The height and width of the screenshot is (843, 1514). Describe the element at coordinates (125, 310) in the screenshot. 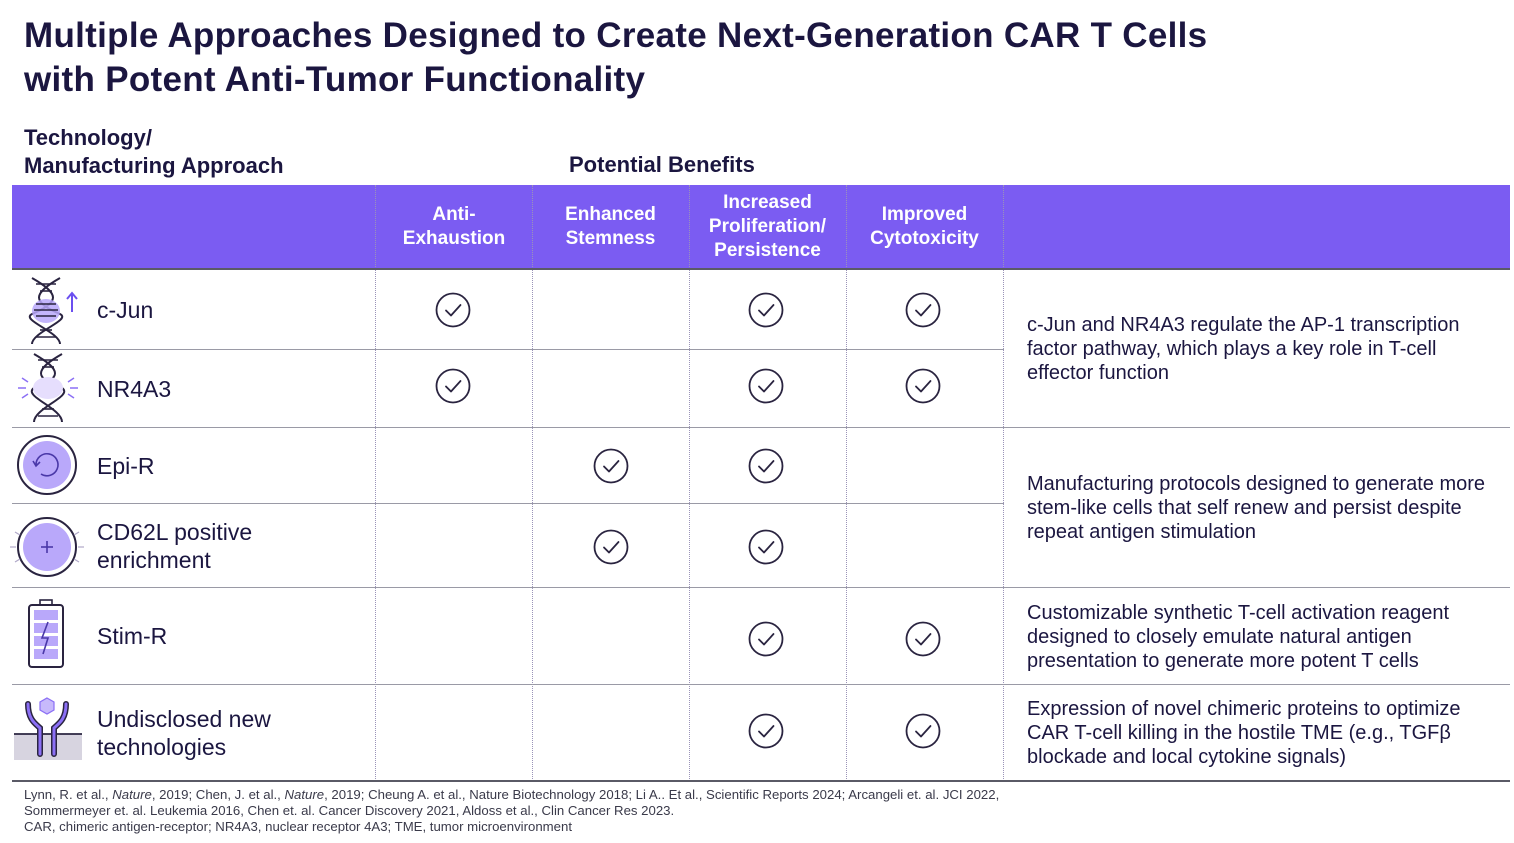

I see `row-label-c-jun: c-Jun` at that location.